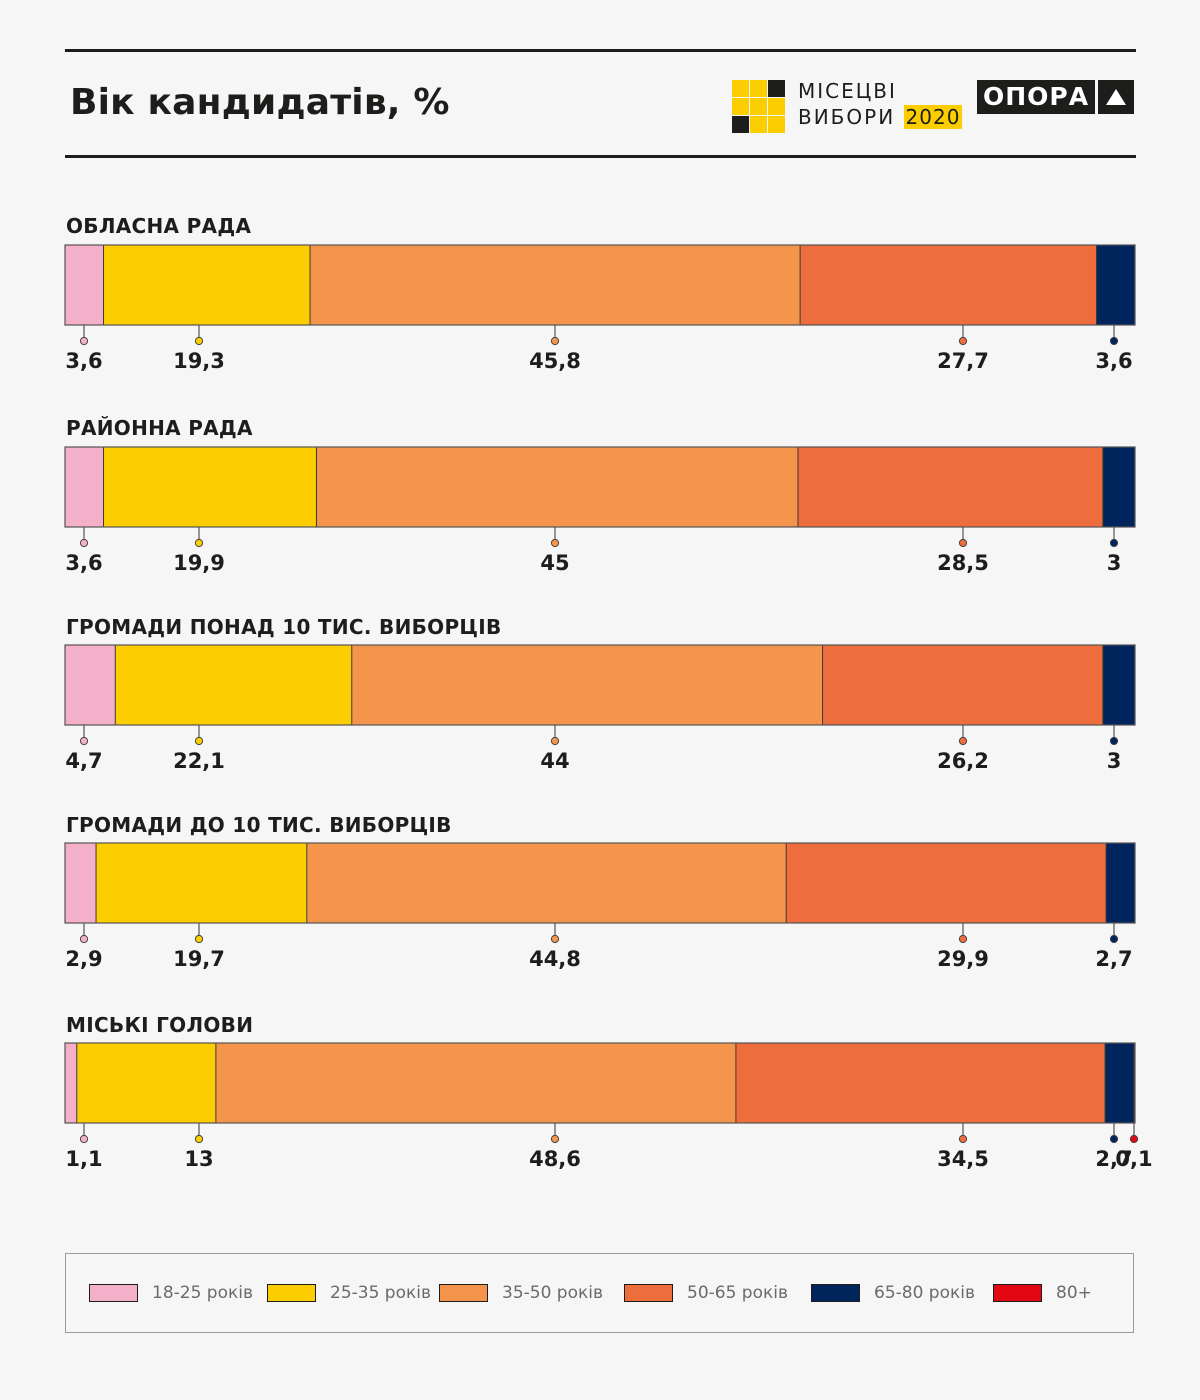  What do you see at coordinates (160, 1025) in the screenshot?
I see `row-title: МІСЬКІ ГОЛОВИ` at bounding box center [160, 1025].